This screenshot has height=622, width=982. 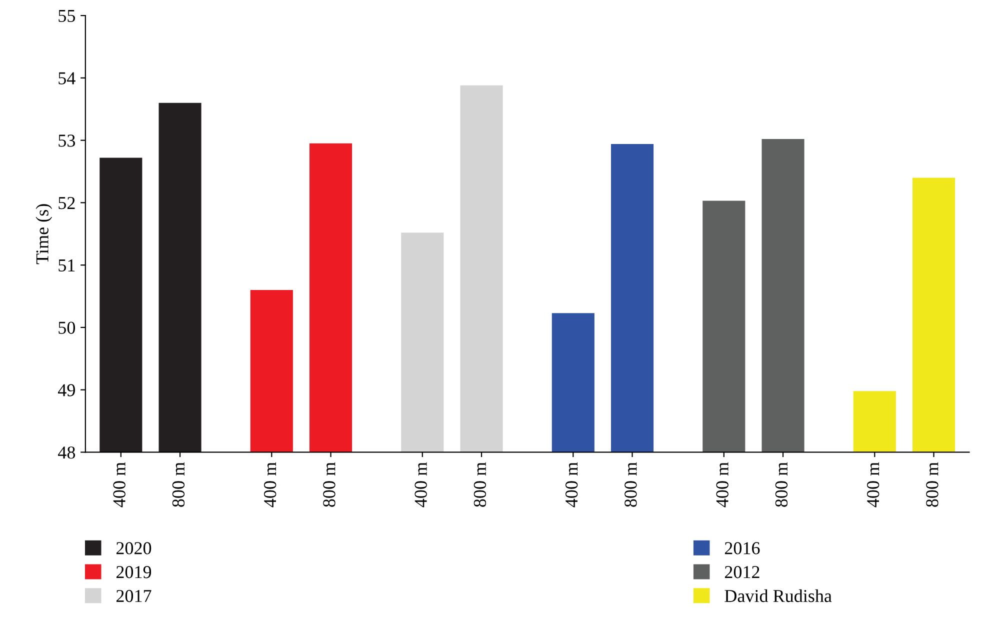 What do you see at coordinates (67, 328) in the screenshot?
I see `y-tick-label: 50` at bounding box center [67, 328].